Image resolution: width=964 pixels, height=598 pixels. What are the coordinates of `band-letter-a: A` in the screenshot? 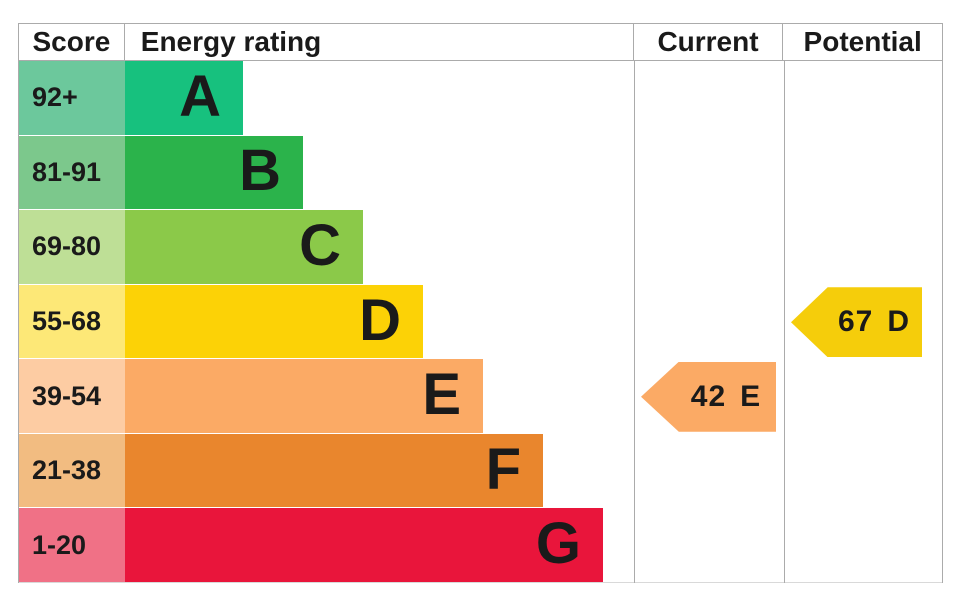 It's located at (200, 96).